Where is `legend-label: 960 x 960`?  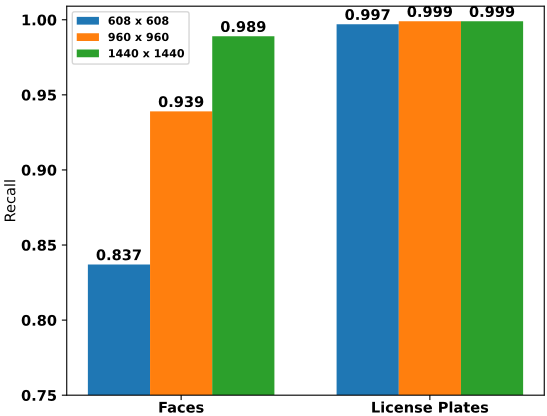
legend-label: 960 x 960 is located at coordinates (138, 37).